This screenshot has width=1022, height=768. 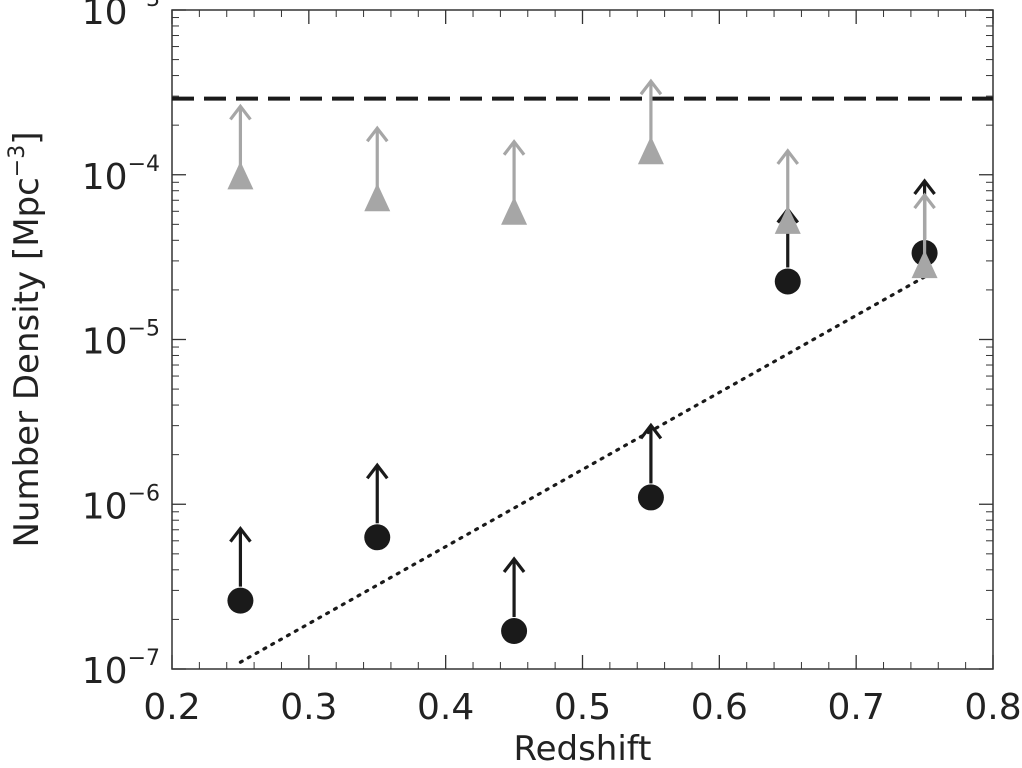 I want to click on y-axis-label-text: Number Density [Mpc, so click(x=27, y=362).